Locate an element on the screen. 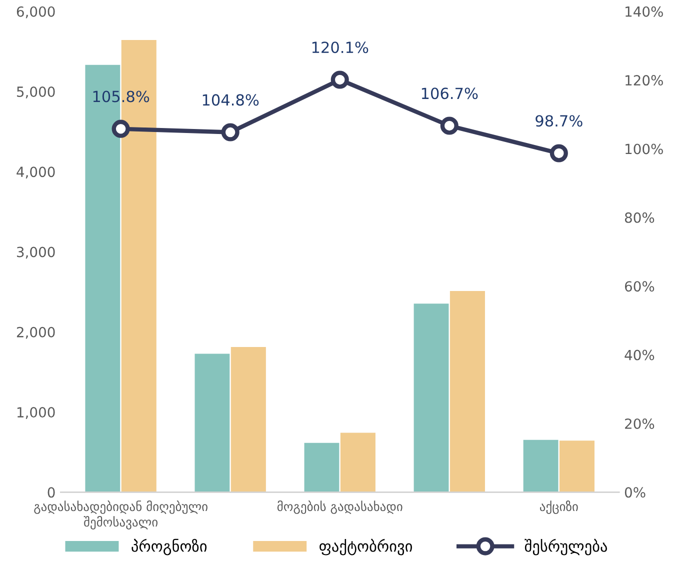  data-label: 104.8% is located at coordinates (230, 100).